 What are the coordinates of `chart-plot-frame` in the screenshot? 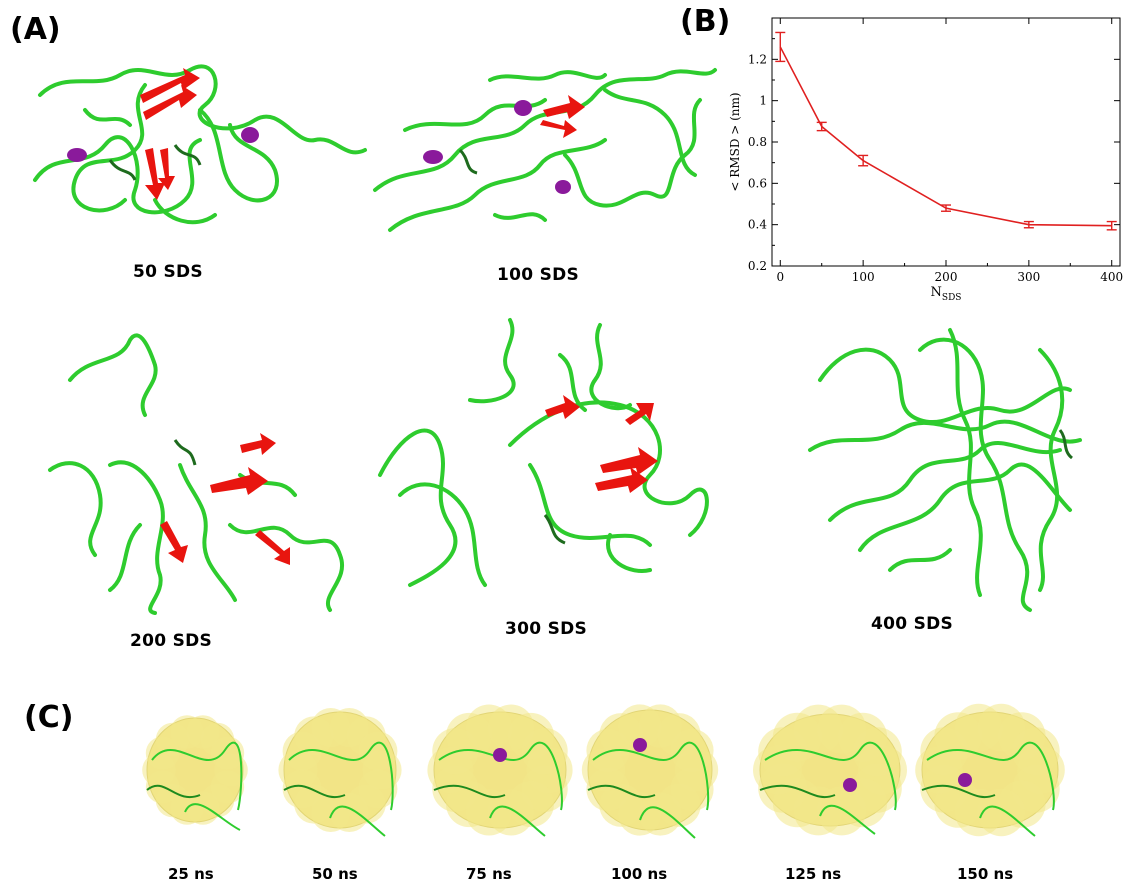 It's located at (946, 142).